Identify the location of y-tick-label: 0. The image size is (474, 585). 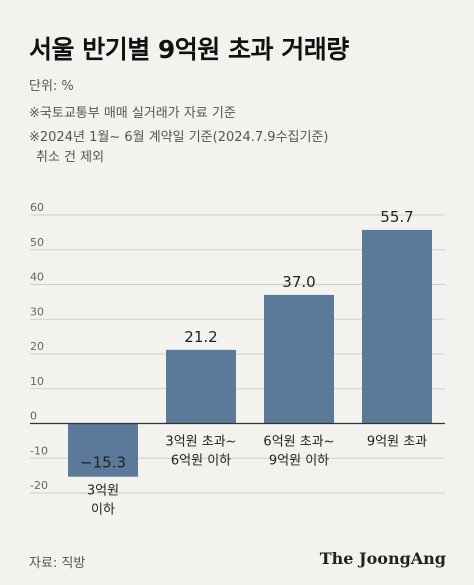
(33, 416).